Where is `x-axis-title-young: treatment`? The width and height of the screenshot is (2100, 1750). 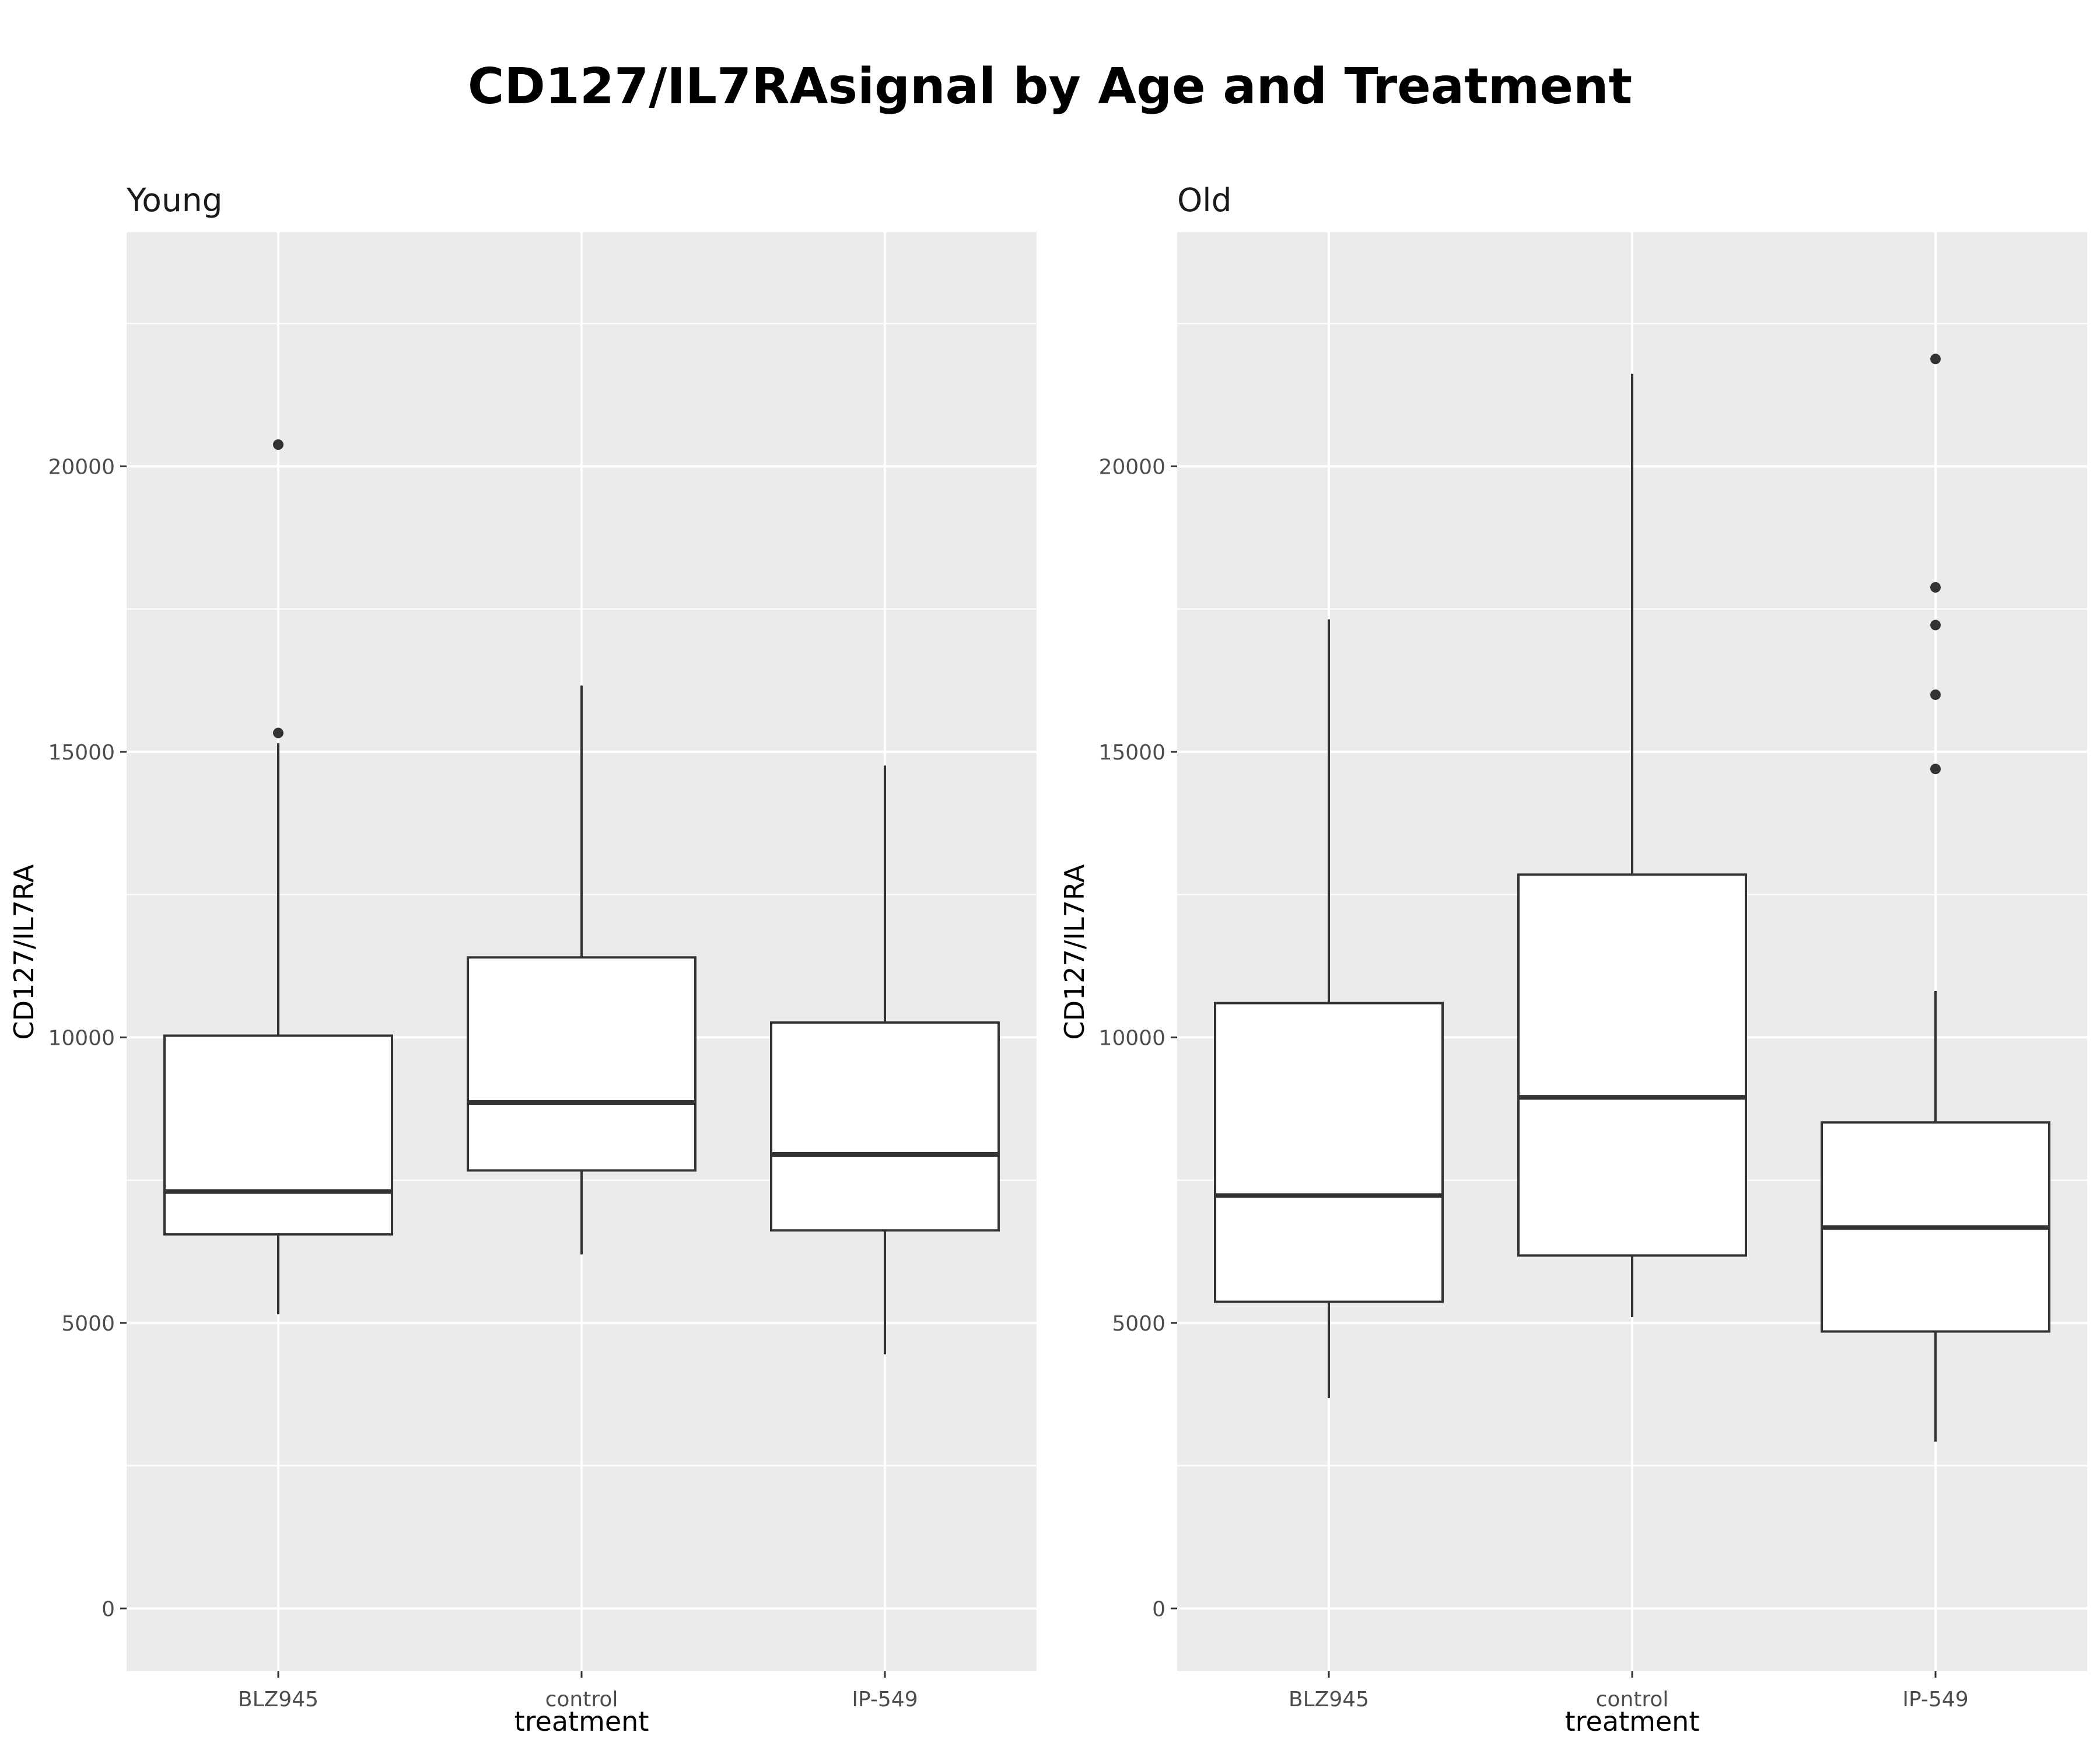 x-axis-title-young: treatment is located at coordinates (581, 1721).